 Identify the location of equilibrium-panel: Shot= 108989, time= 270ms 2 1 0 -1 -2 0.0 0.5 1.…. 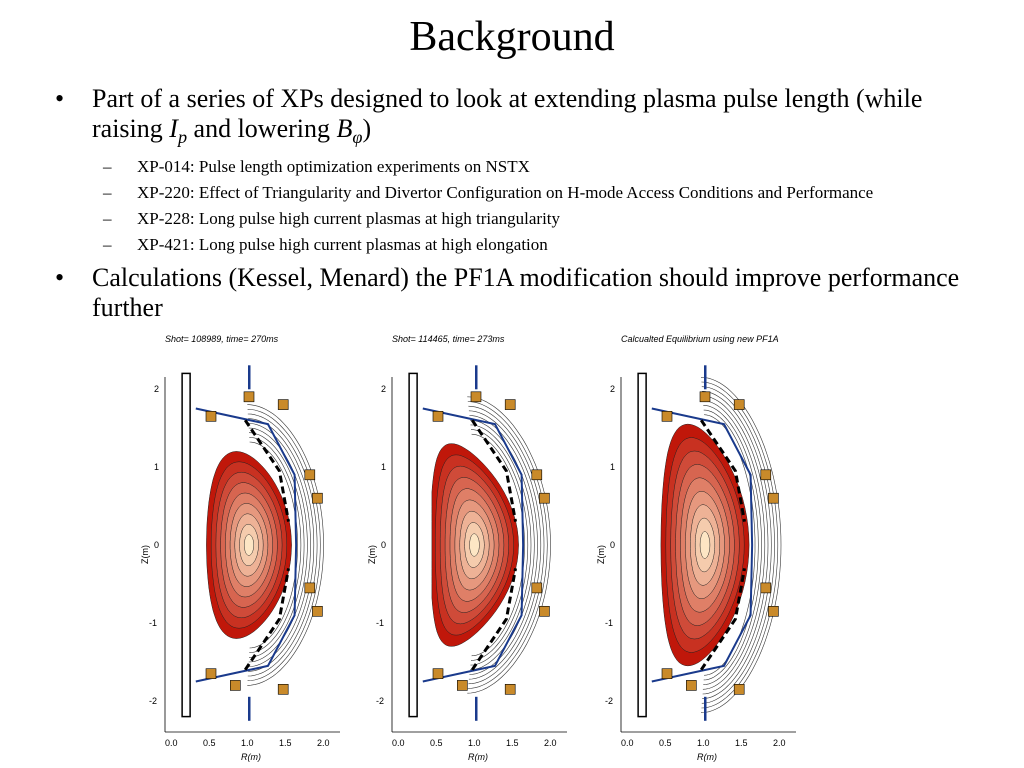
(260, 550).